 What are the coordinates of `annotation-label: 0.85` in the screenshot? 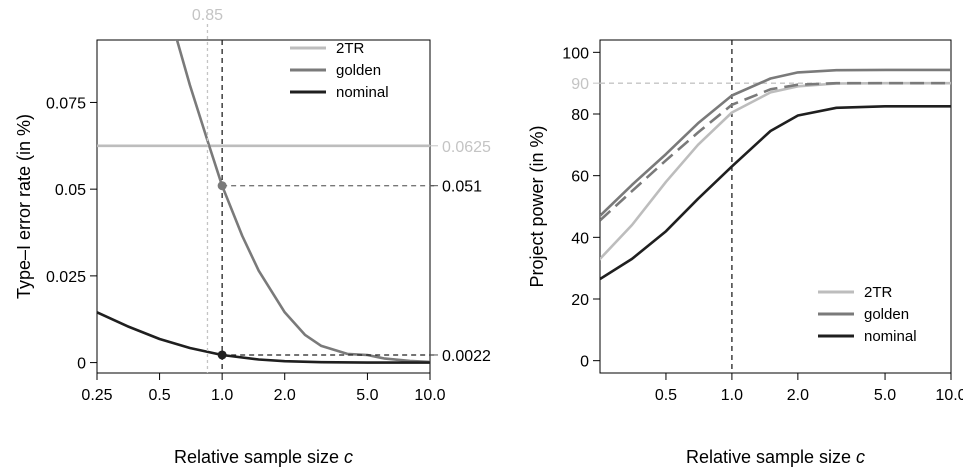 It's located at (207, 15).